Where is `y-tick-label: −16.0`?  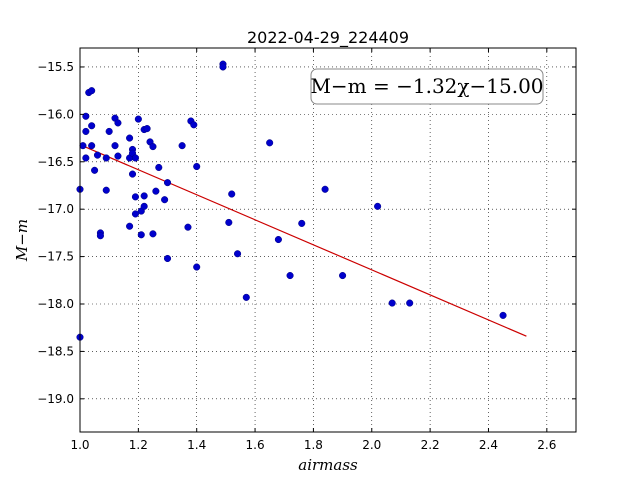 y-tick-label: −16.0 is located at coordinates (55, 114).